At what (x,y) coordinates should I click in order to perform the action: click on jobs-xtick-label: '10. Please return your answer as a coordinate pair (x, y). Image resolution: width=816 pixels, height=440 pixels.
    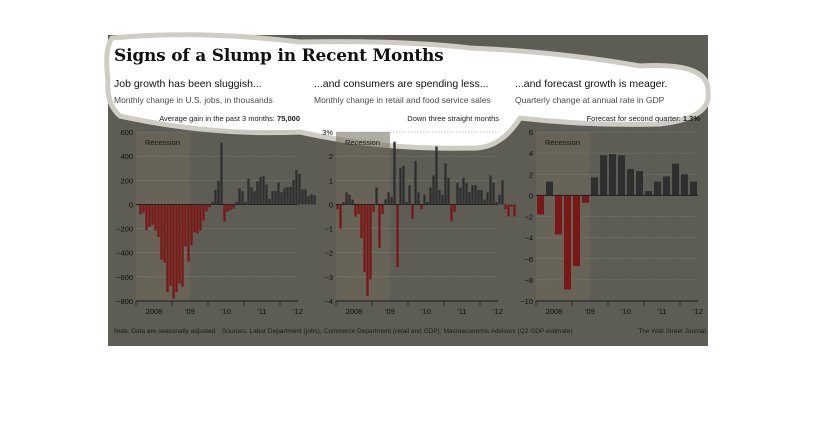
    Looking at the image, I should click on (226, 311).